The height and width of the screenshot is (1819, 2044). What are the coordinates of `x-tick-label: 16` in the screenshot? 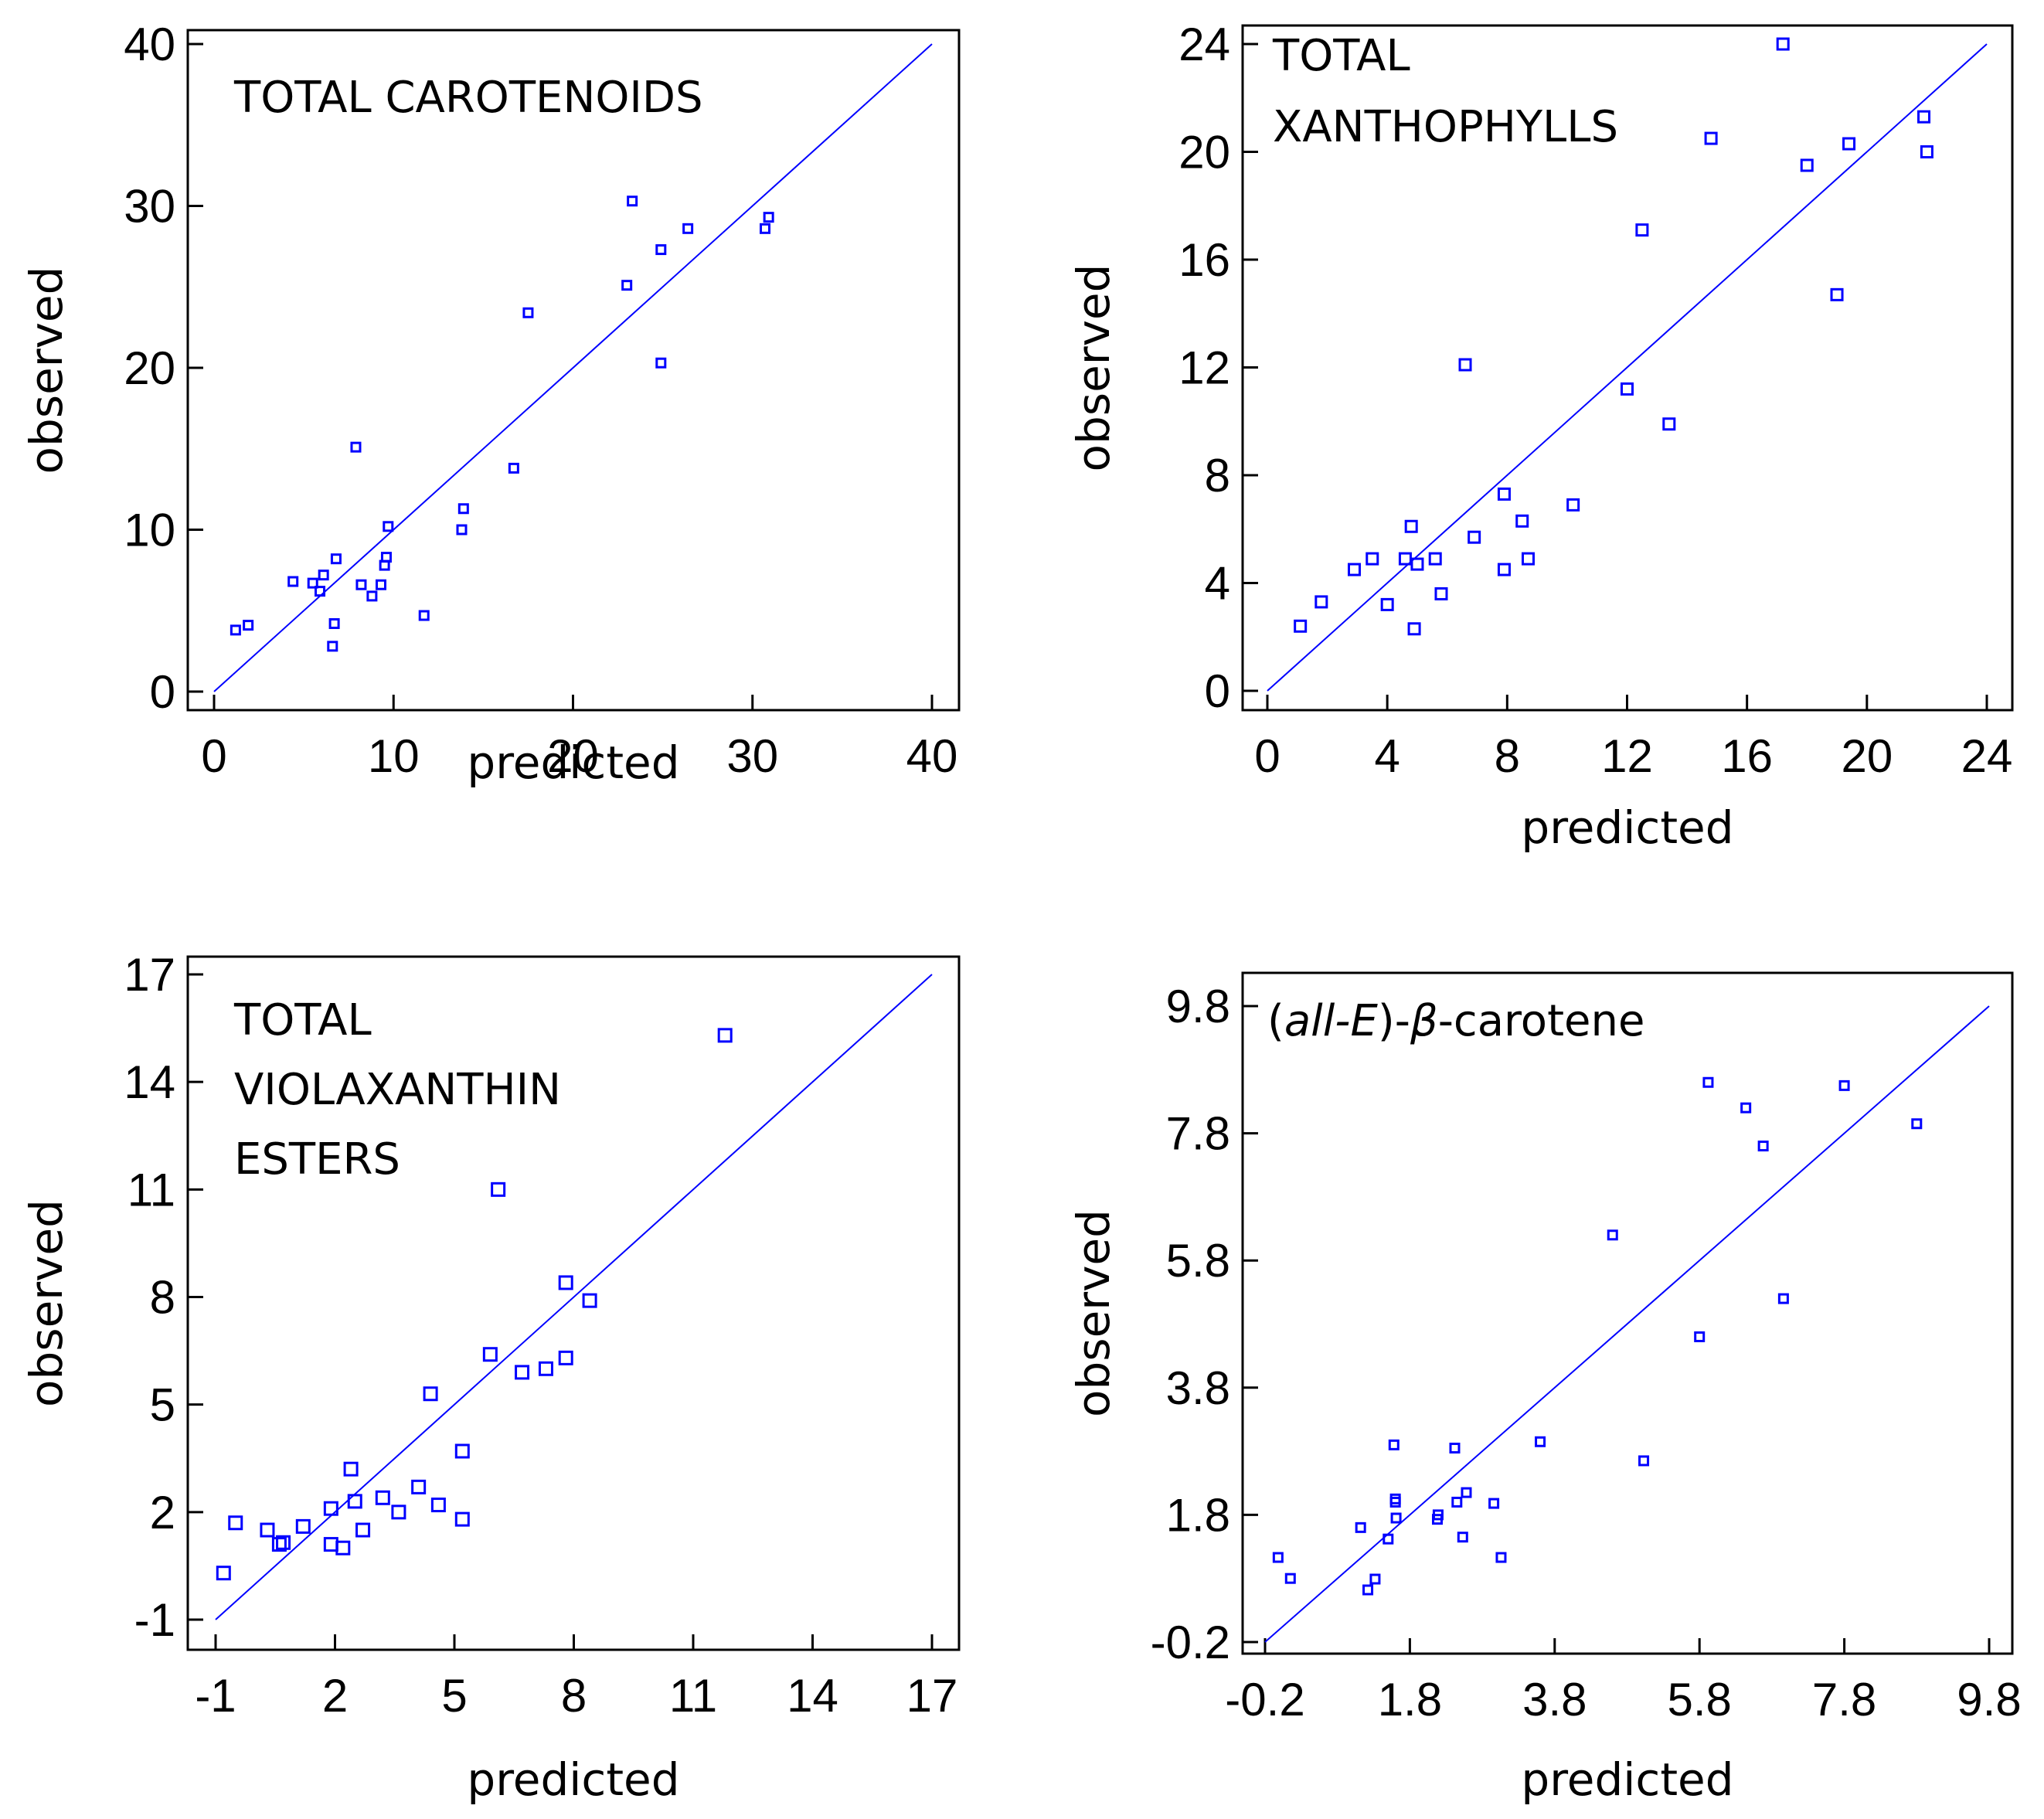 It's located at (1747, 756).